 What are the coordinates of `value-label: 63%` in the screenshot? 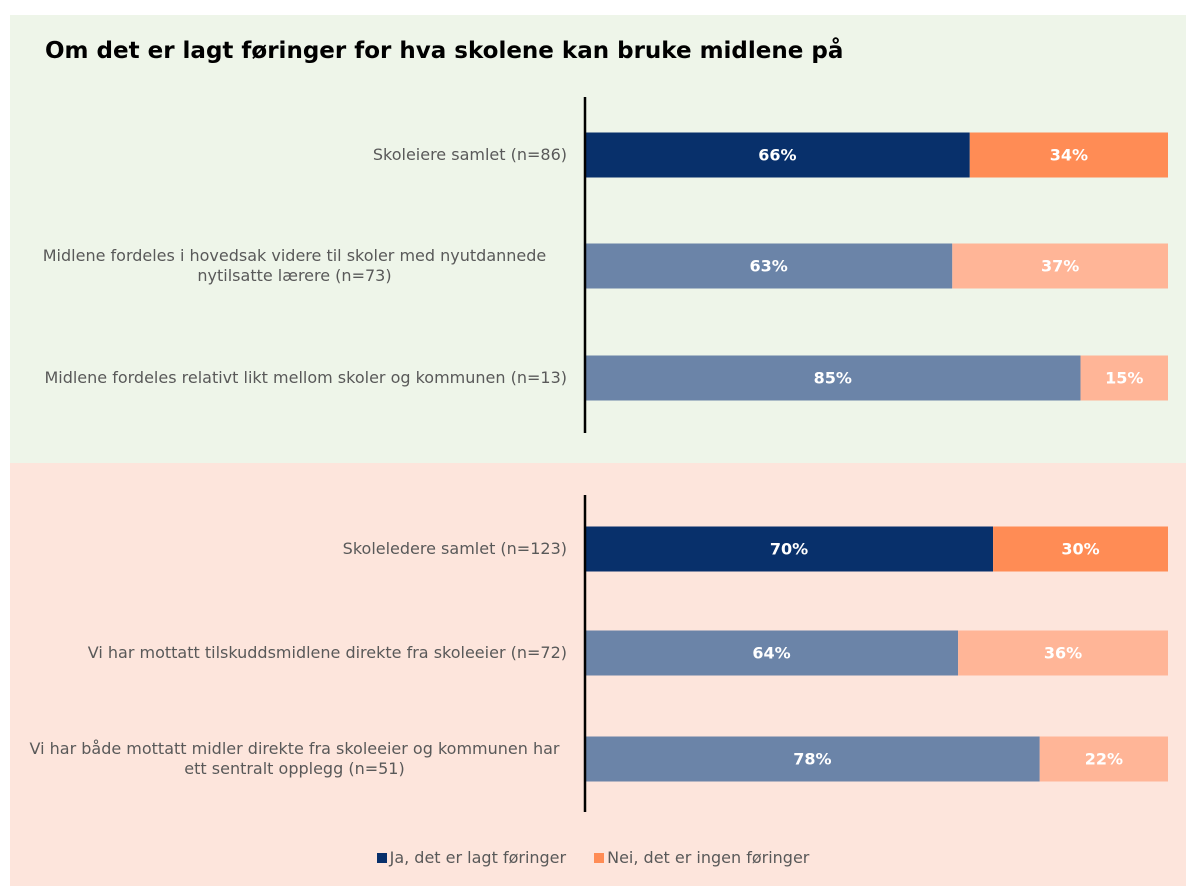 It's located at (768, 266).